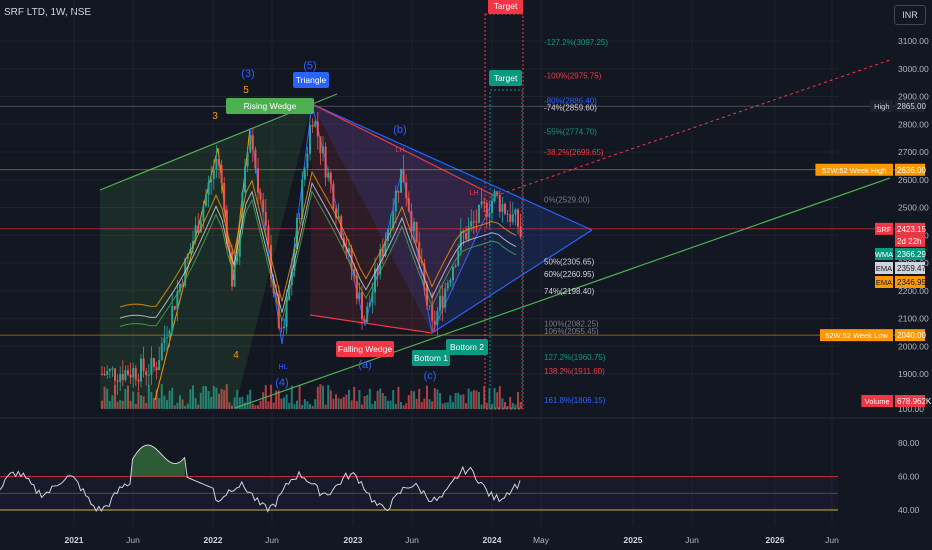 This screenshot has height=550, width=932. What do you see at coordinates (272, 540) in the screenshot?
I see `time-tick-label: Jun` at bounding box center [272, 540].